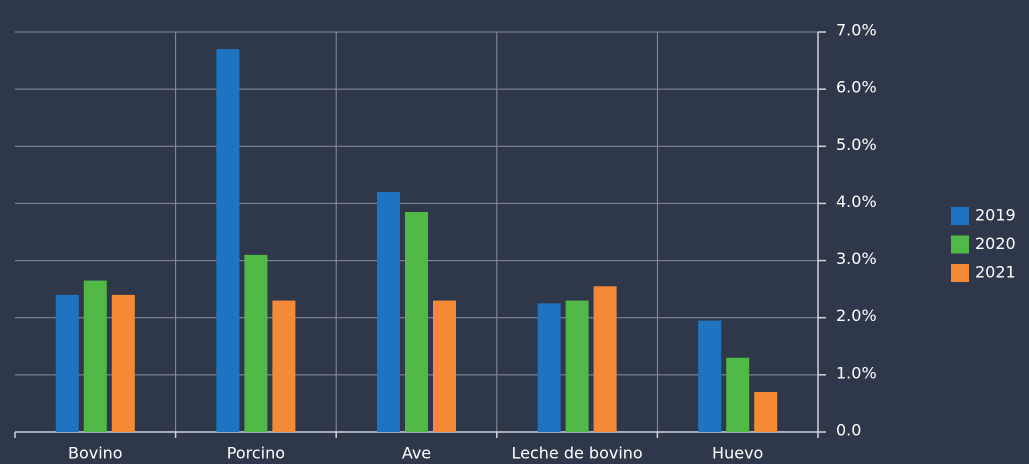 The height and width of the screenshot is (464, 1029). I want to click on legend-label: 2021, so click(995, 272).